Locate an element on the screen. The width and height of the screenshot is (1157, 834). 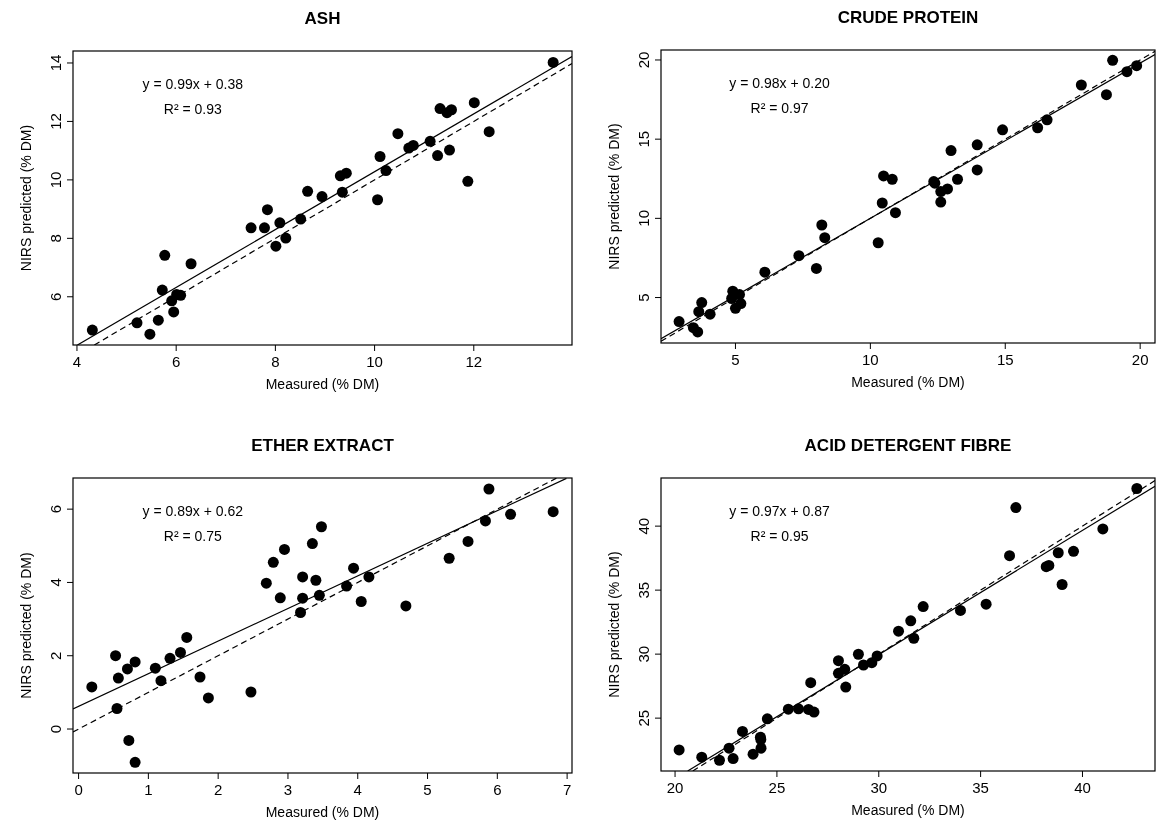
y-tick-label: 2 is located at coordinates (55, 655).